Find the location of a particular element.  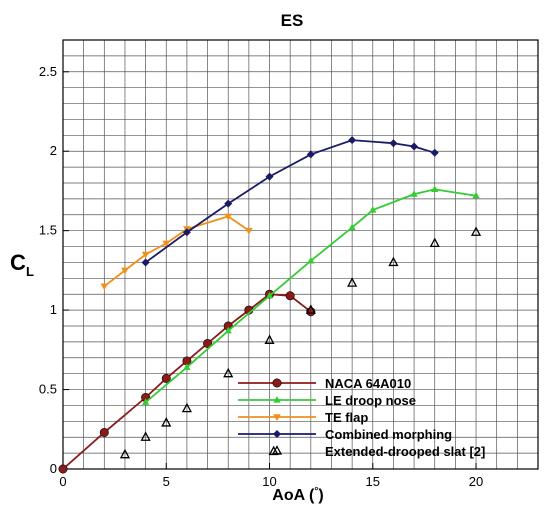

y-tick-label: 2 is located at coordinates (53, 150).